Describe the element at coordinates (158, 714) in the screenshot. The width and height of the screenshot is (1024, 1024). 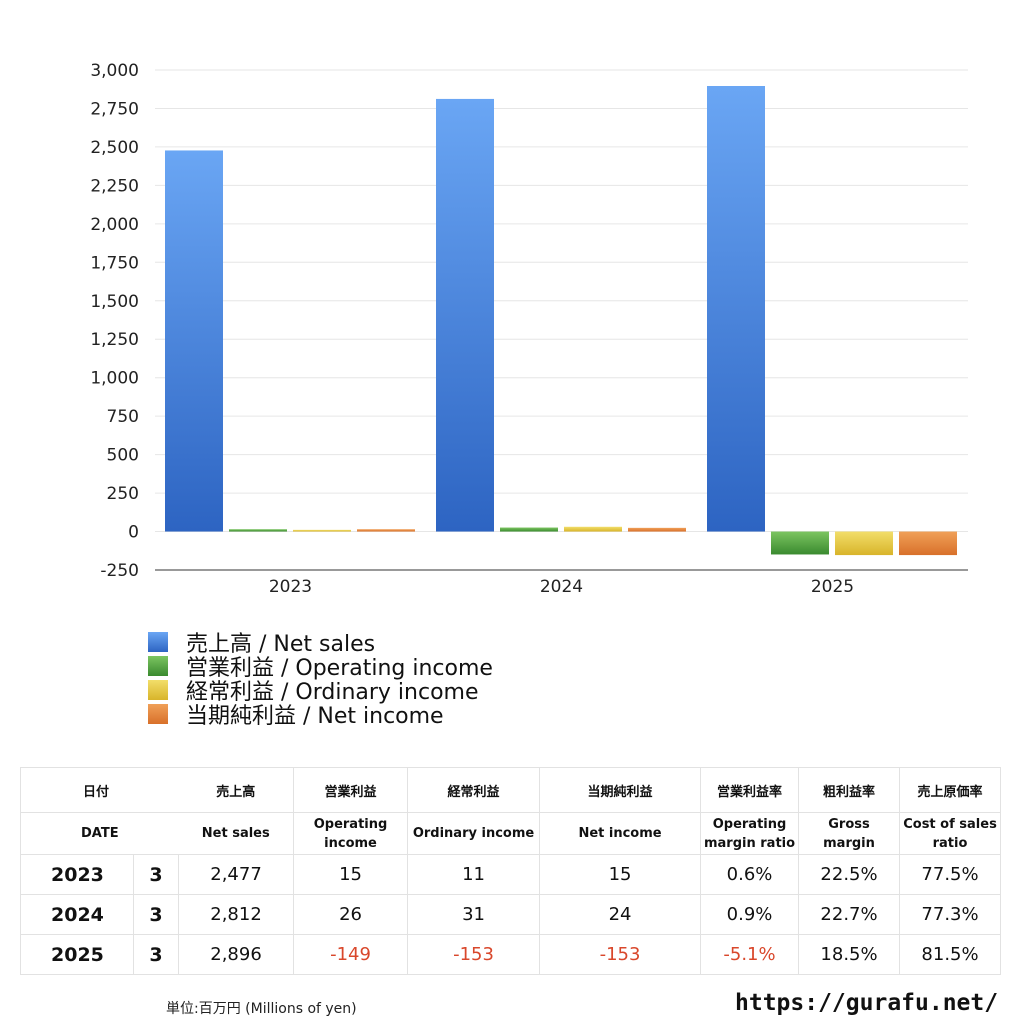
I see `legend-swatch-net-income` at that location.